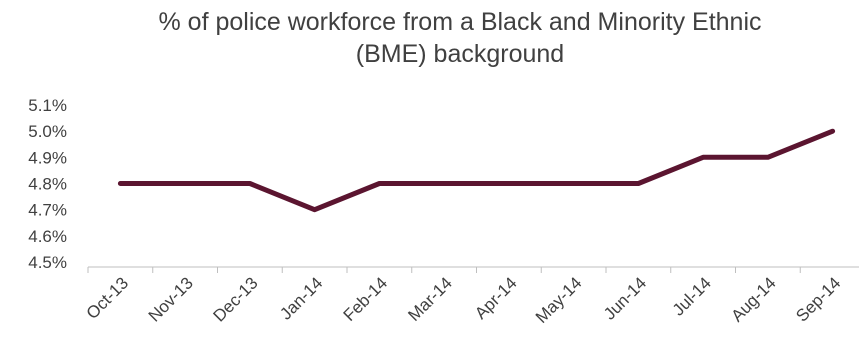 The image size is (859, 337). What do you see at coordinates (692, 296) in the screenshot?
I see `x-tick-label: Jul-14` at bounding box center [692, 296].